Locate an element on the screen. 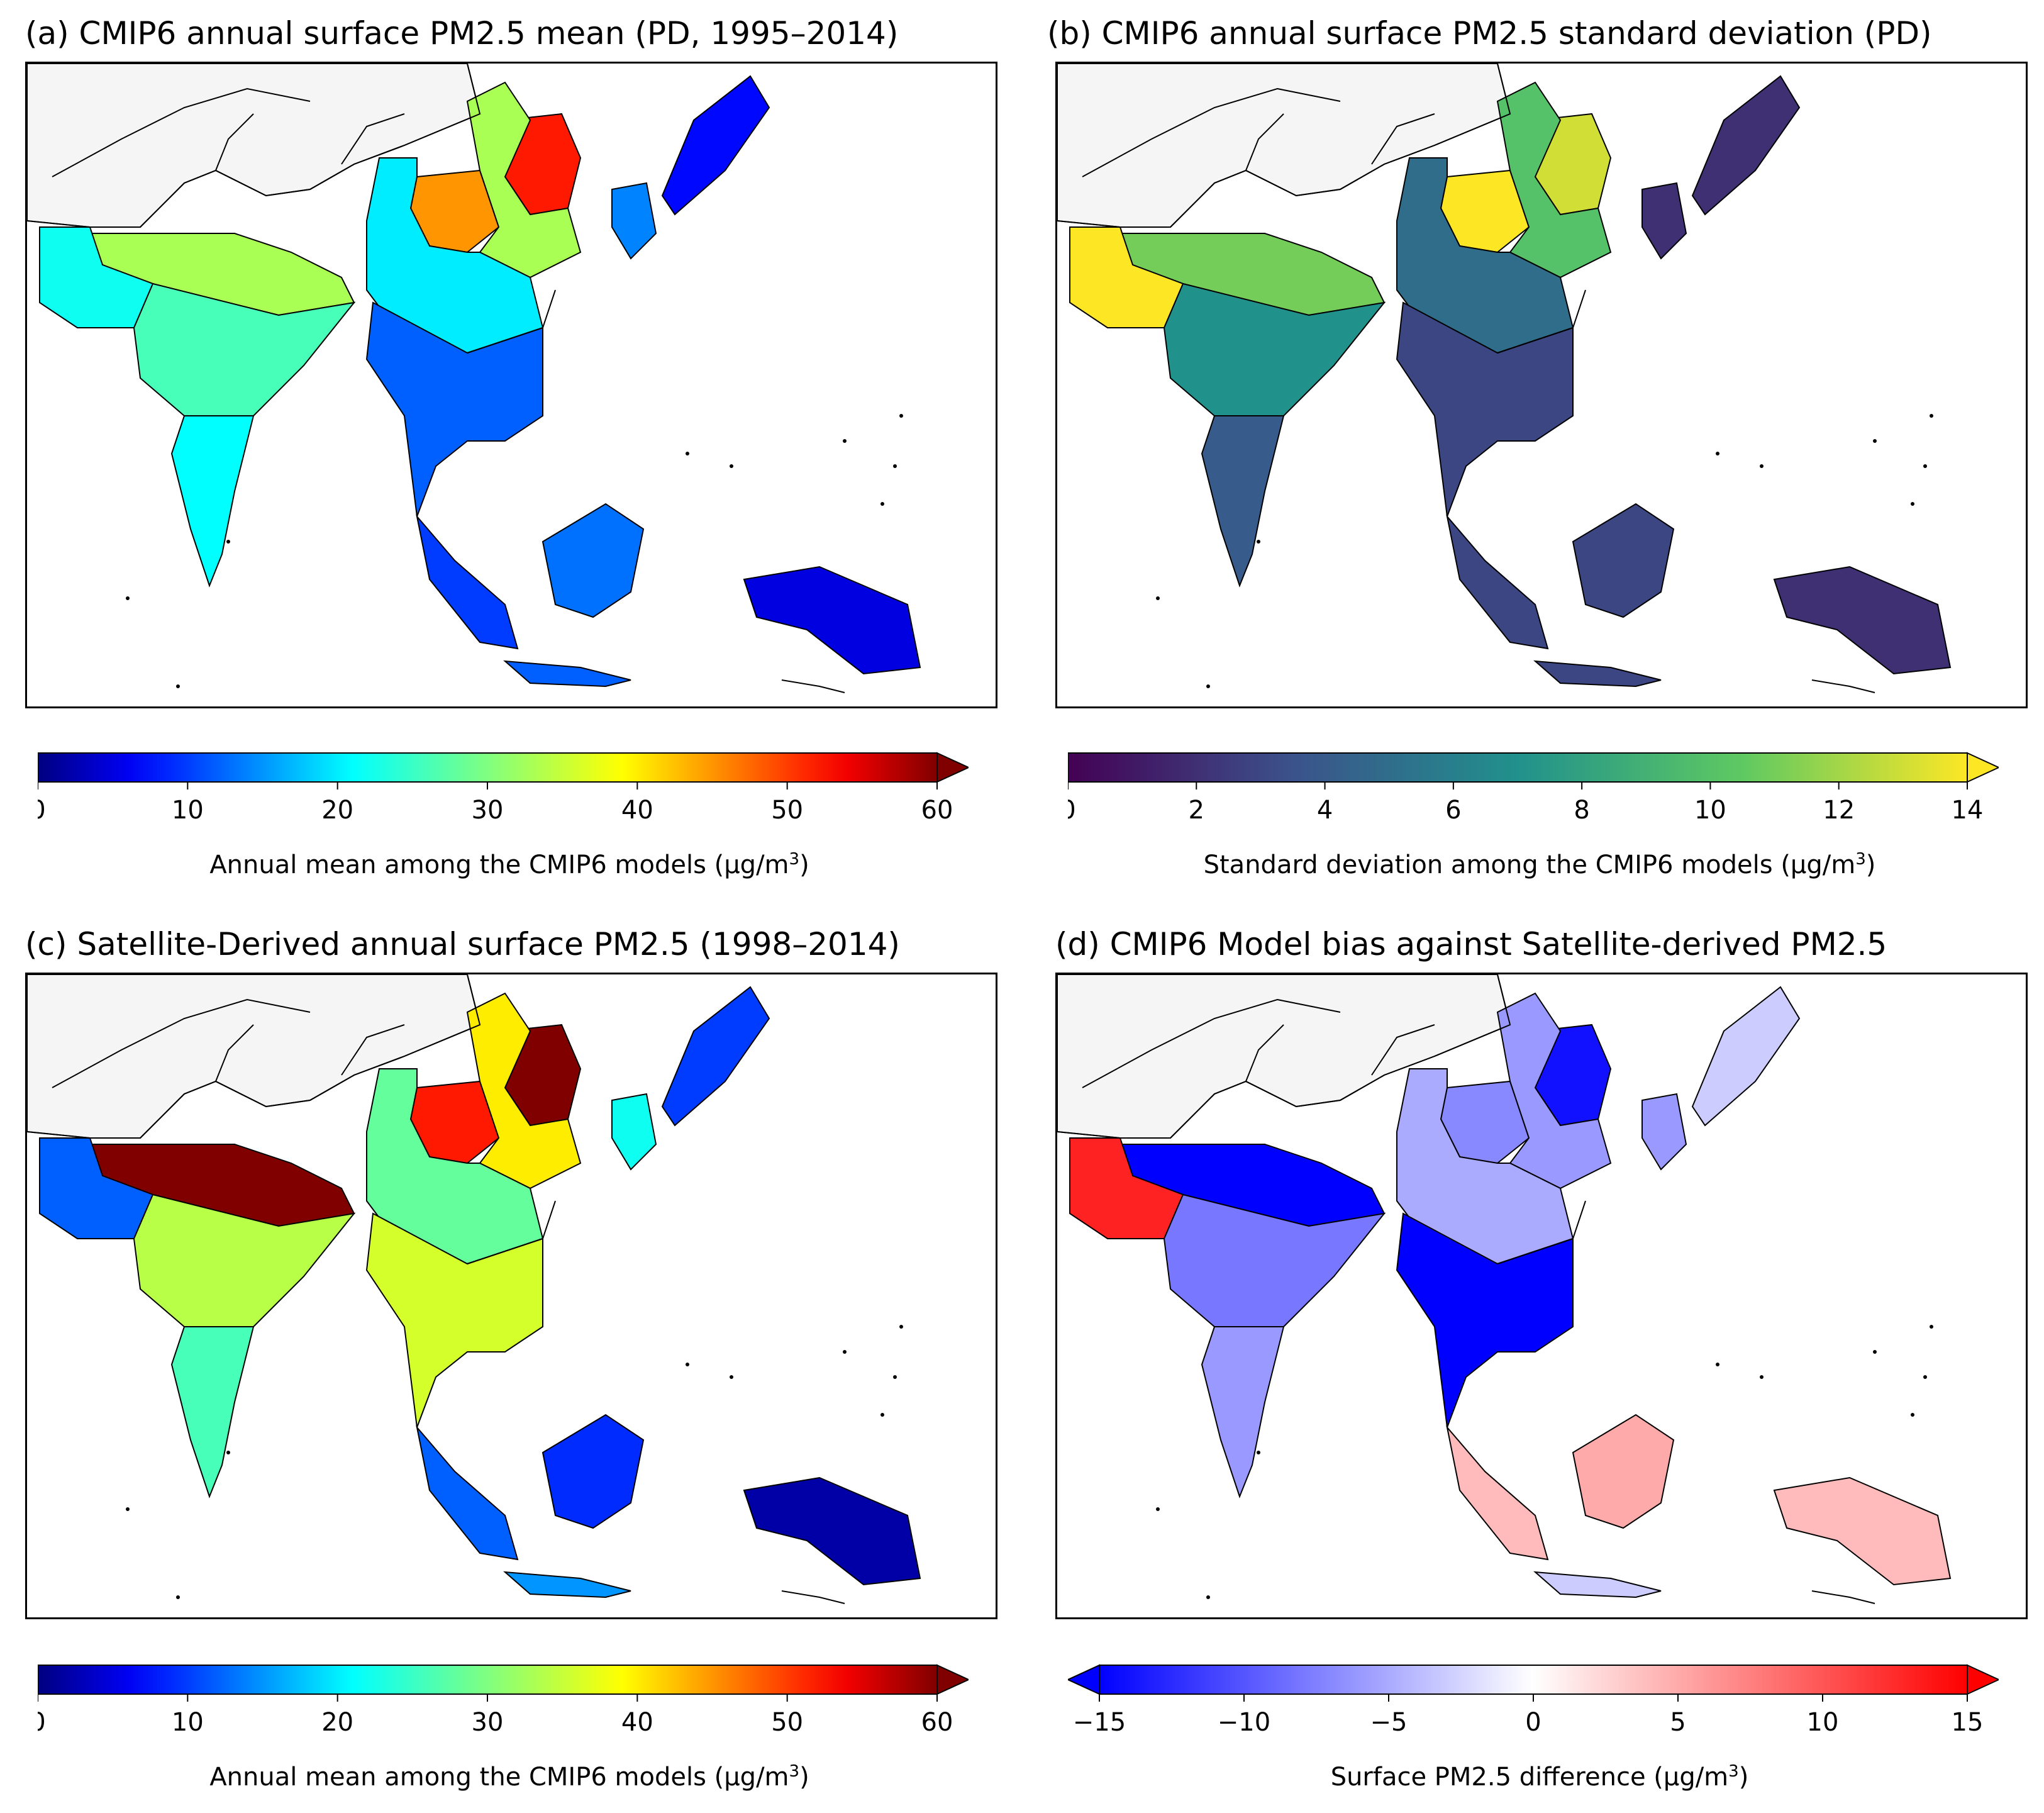 This screenshot has height=1813, width=2044. colorbar-tick-label: 4 is located at coordinates (1325, 810).